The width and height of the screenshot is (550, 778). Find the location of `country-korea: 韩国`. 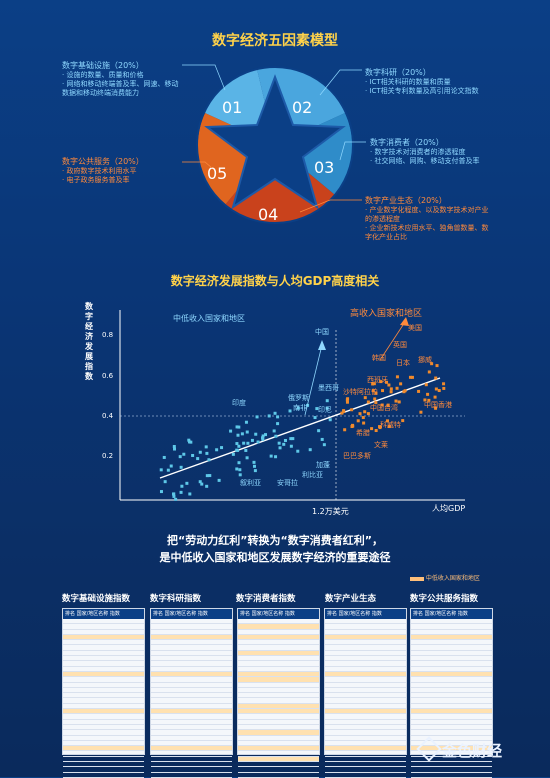

country-korea: 韩国 is located at coordinates (379, 358).